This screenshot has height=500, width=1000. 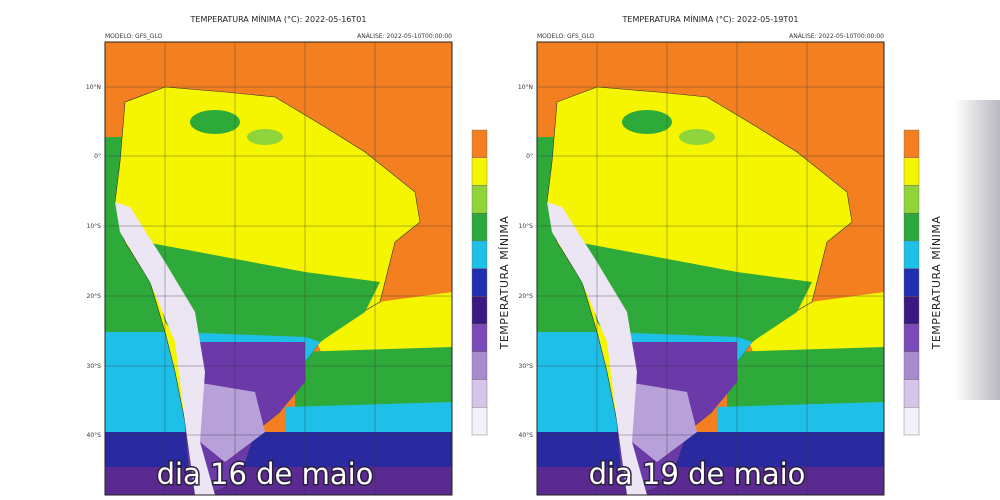 What do you see at coordinates (977, 250) in the screenshot?
I see `blurred-edge` at bounding box center [977, 250].